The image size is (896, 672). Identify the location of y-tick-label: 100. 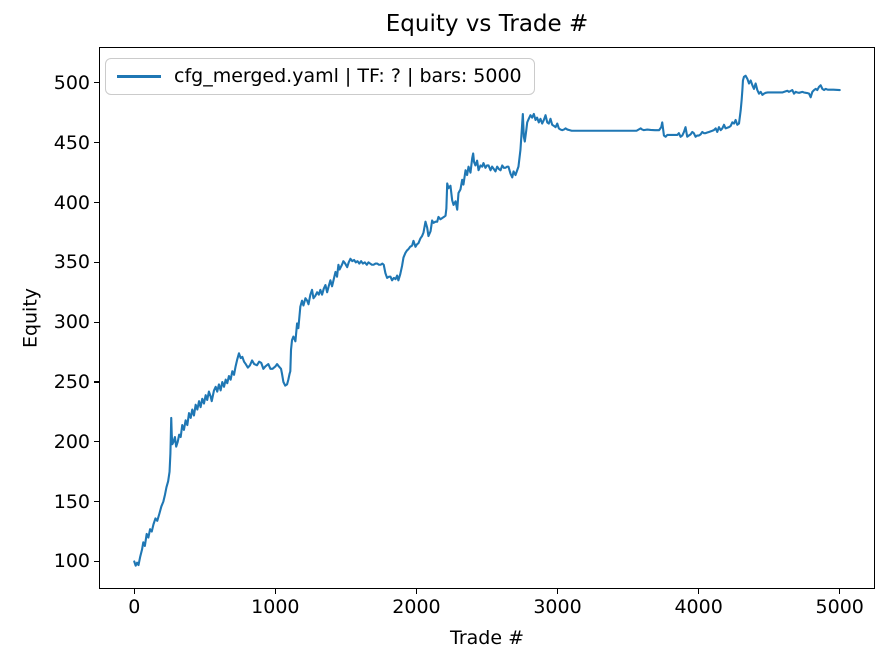
(71, 561).